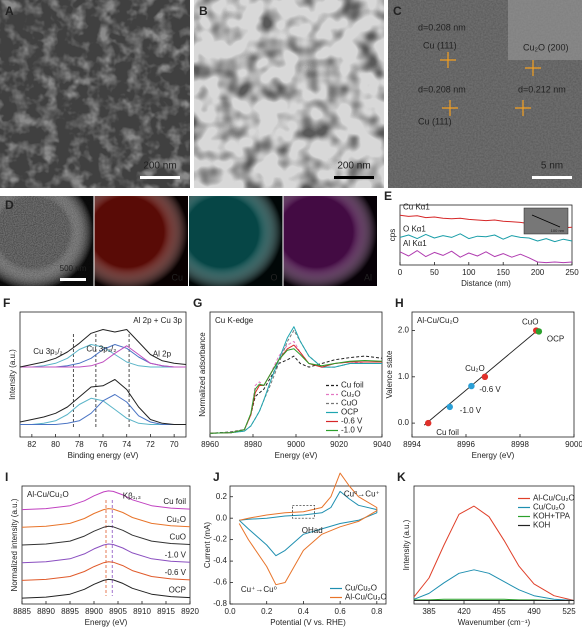  What do you see at coordinates (464, 611) in the screenshot?
I see `x-tick-label: 420` at bounding box center [464, 611].